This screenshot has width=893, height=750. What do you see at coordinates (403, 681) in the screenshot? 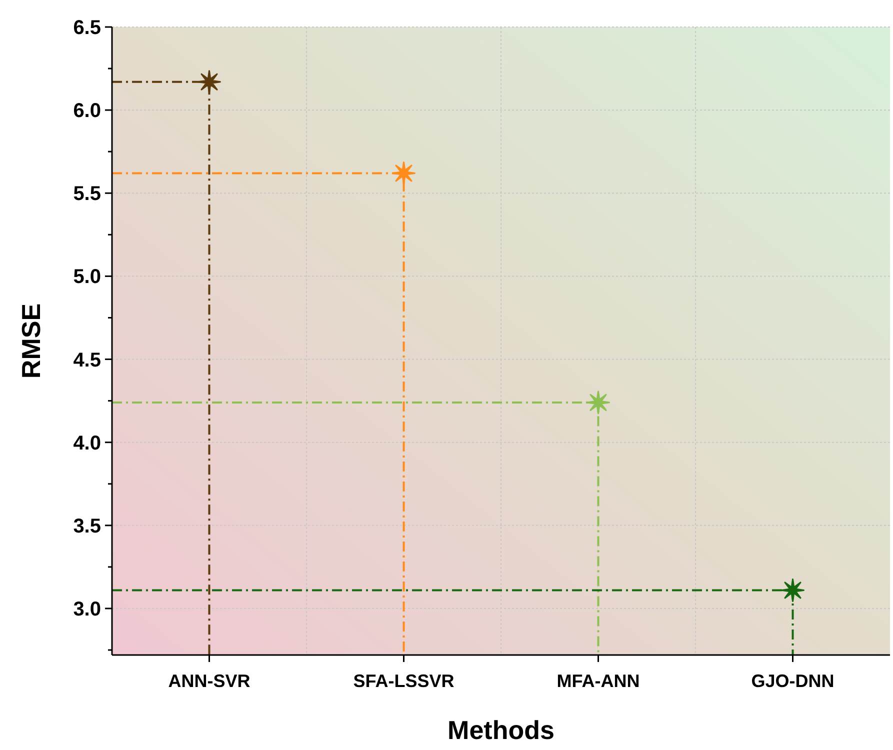
I see `x-tick-label: SFA-LSSVR` at bounding box center [403, 681].